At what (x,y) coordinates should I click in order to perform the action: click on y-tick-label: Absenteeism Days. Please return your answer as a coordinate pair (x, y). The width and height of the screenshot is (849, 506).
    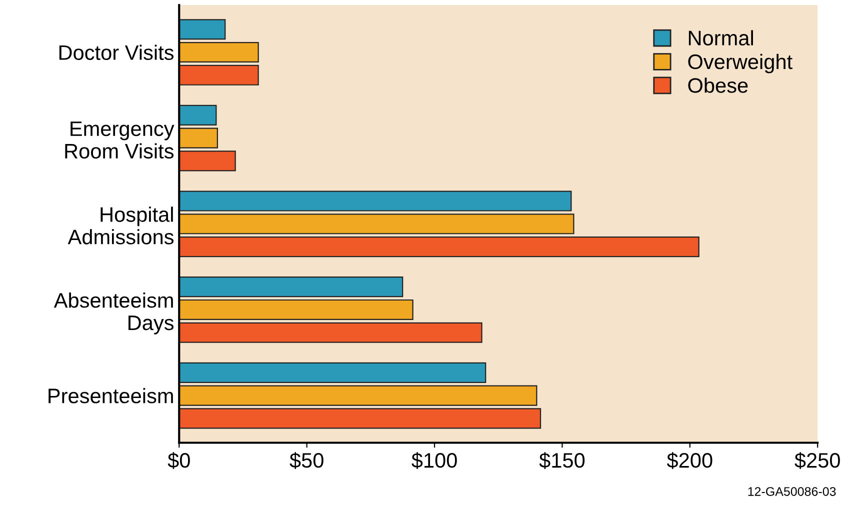
    Looking at the image, I should click on (114, 313).